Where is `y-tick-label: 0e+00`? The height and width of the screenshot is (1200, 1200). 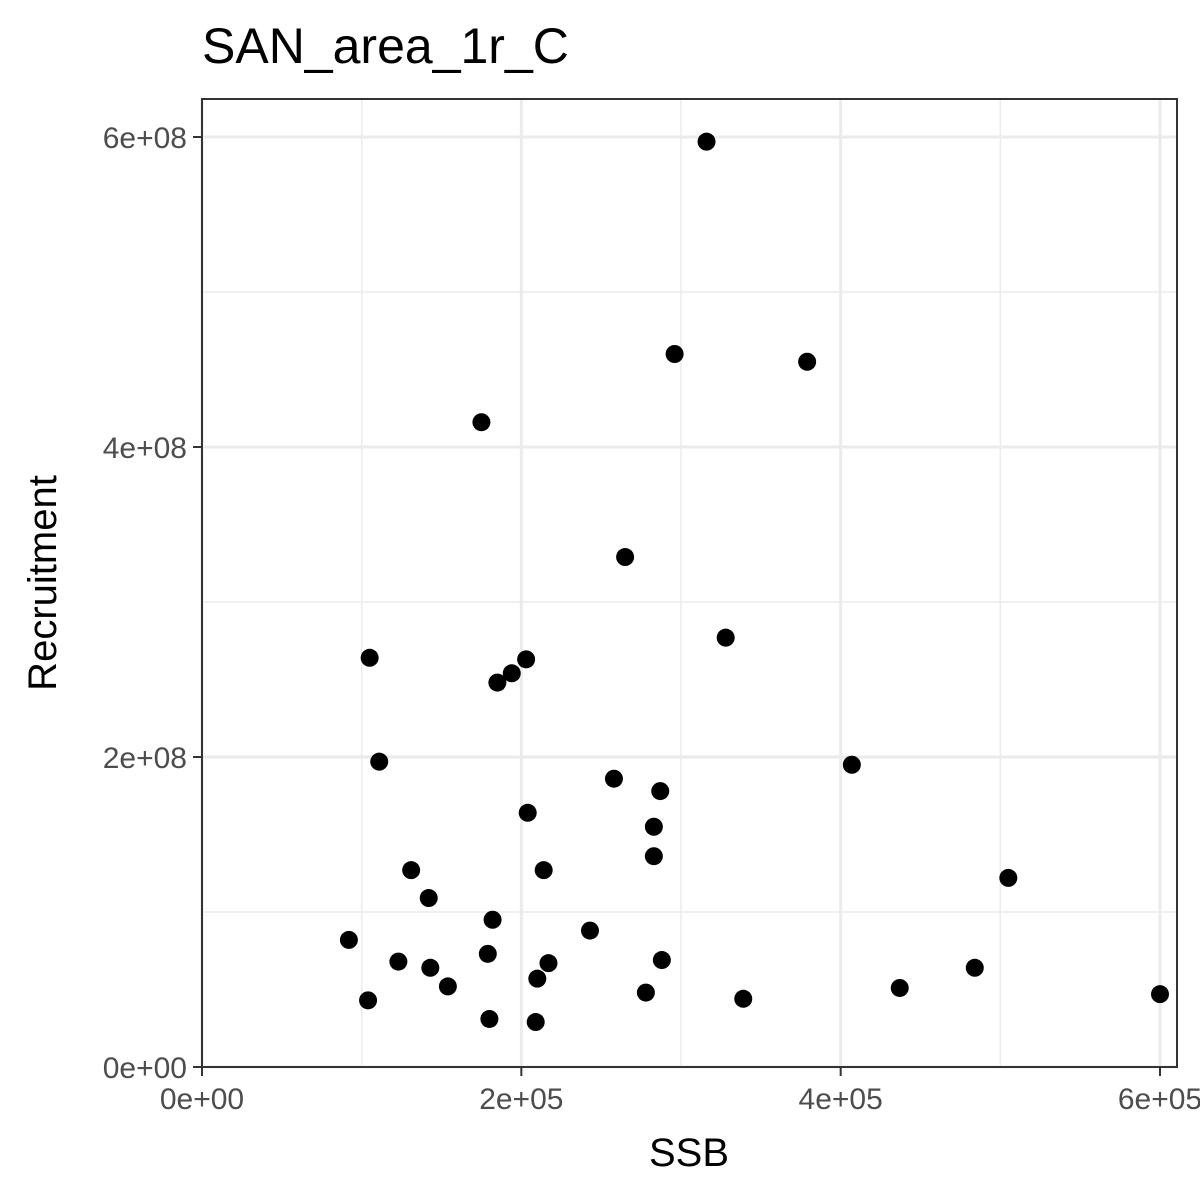
y-tick-label: 0e+00 is located at coordinates (145, 1068).